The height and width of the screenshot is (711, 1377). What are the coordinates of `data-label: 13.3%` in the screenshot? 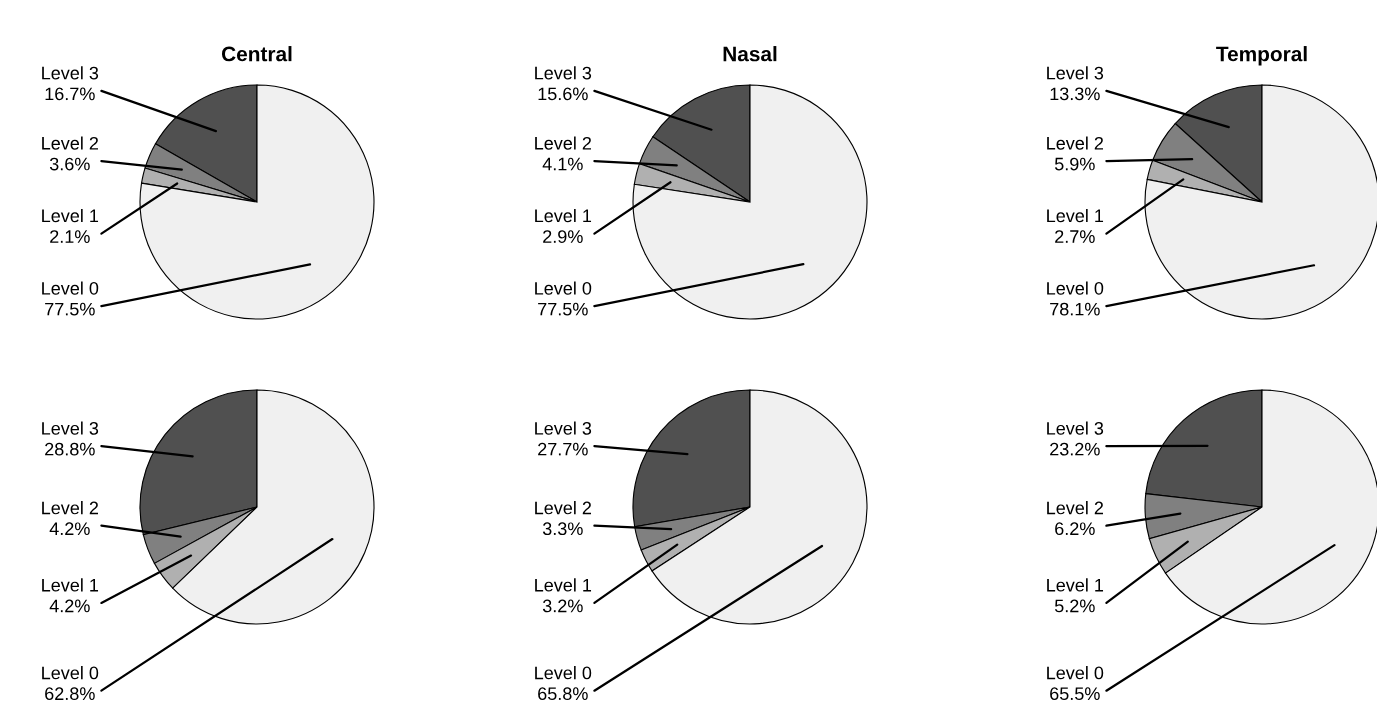 It's located at (1075, 94).